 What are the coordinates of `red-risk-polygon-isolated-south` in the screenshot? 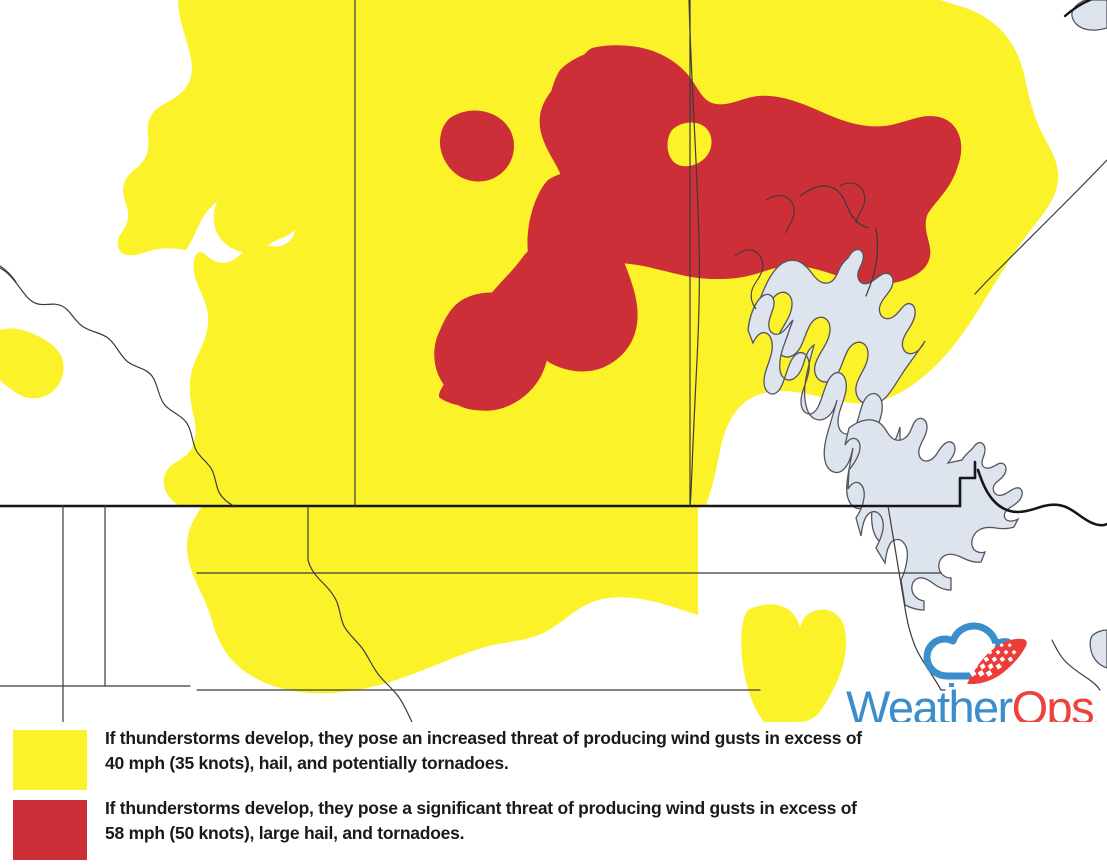 It's located at (497, 356).